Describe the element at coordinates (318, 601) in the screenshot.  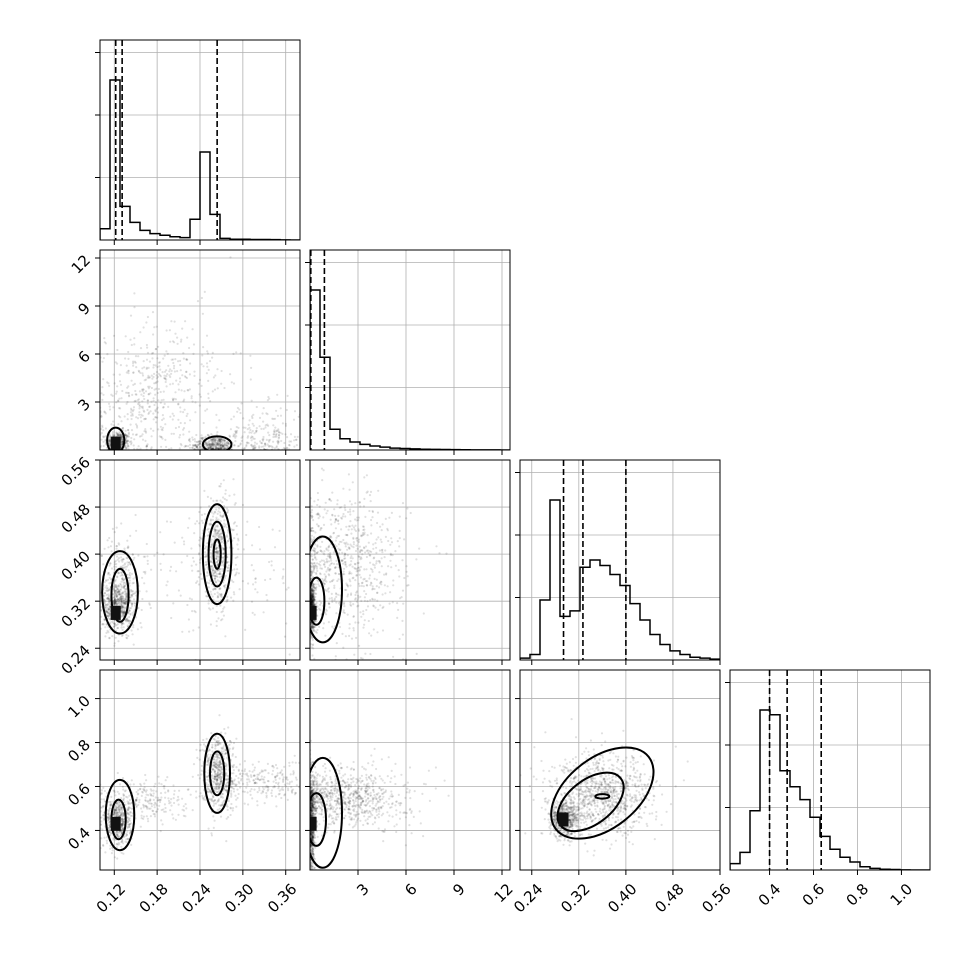
I see `density-contour` at that location.